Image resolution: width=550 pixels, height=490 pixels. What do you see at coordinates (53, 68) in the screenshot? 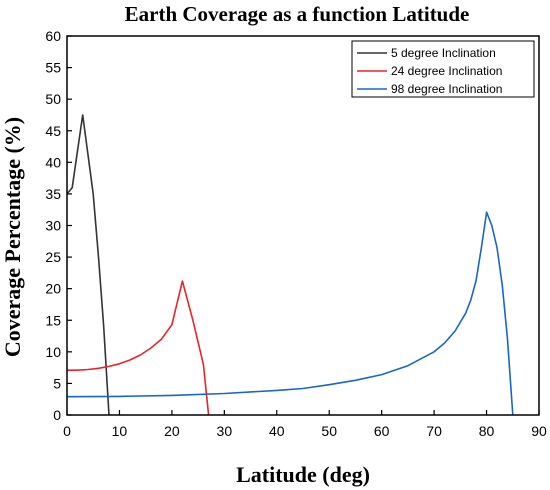
I see `y-tick-label: 55` at bounding box center [53, 68].